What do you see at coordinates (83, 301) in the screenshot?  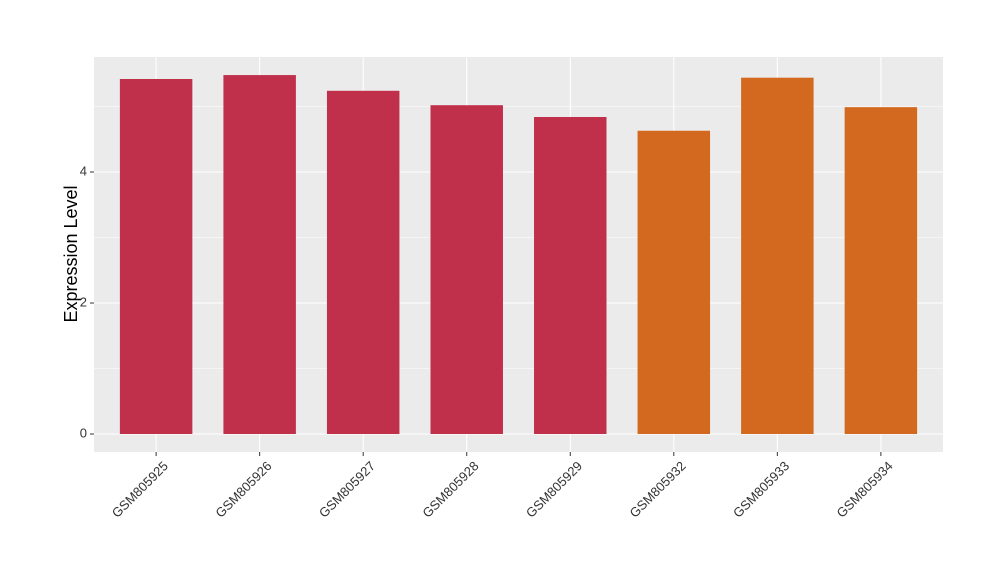 I see `y-tick-label: 2` at bounding box center [83, 301].